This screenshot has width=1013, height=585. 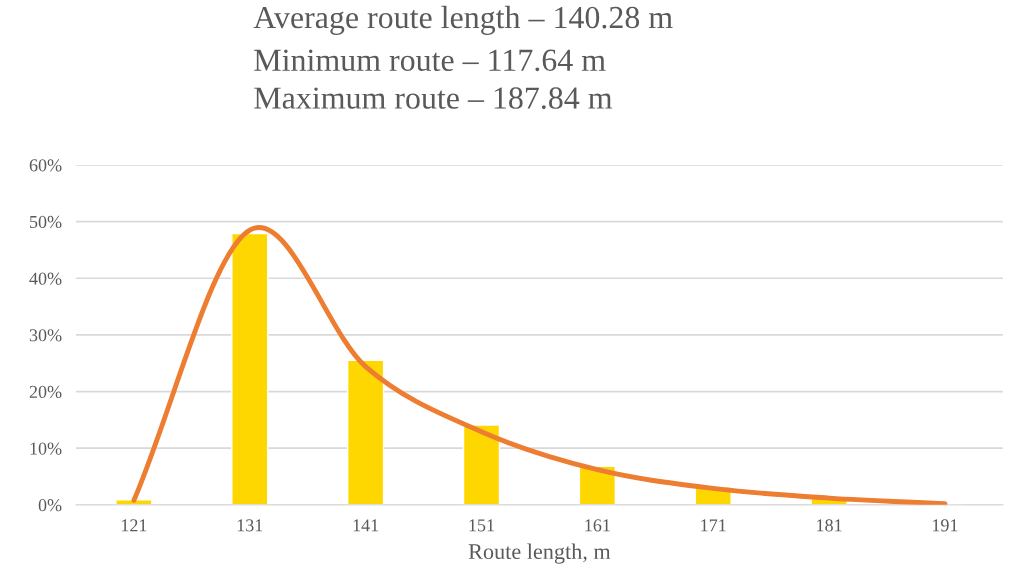 I want to click on y-tick-label: 40%, so click(x=45, y=278).